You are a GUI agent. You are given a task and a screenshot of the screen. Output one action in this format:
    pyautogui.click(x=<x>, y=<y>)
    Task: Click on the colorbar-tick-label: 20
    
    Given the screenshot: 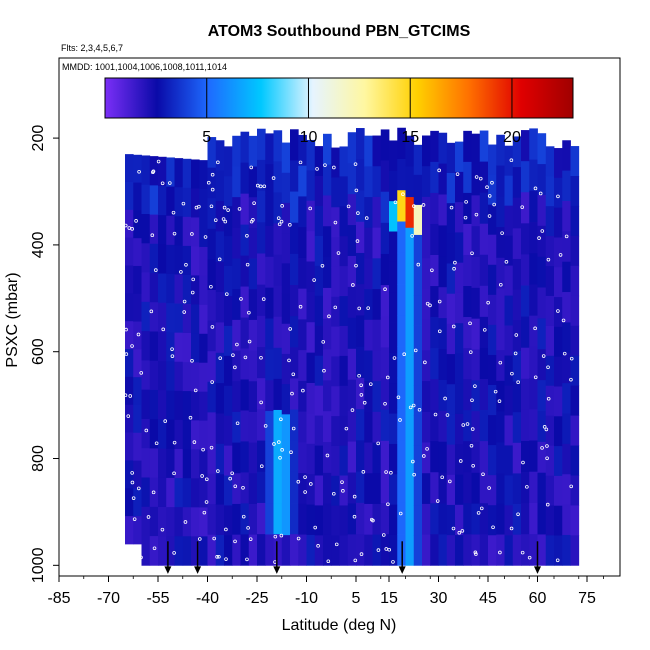 What is the action you would take?
    pyautogui.click(x=512, y=137)
    